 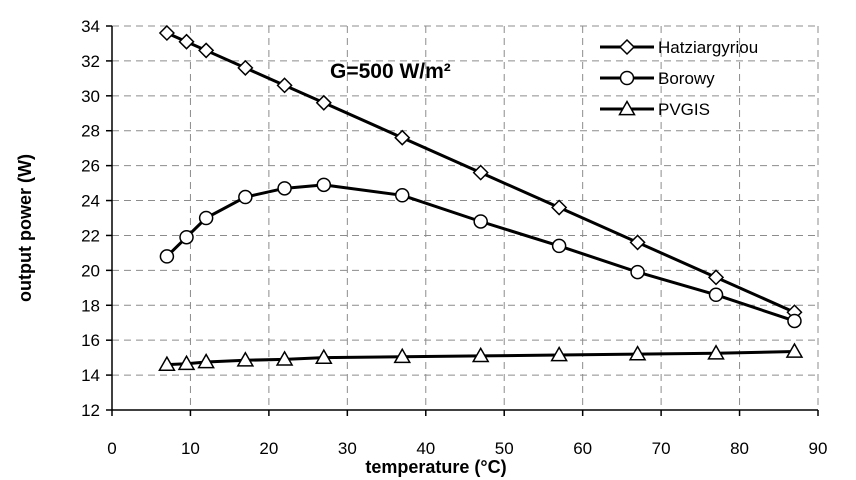 What do you see at coordinates (90, 96) in the screenshot?
I see `y-tick-label: 30` at bounding box center [90, 96].